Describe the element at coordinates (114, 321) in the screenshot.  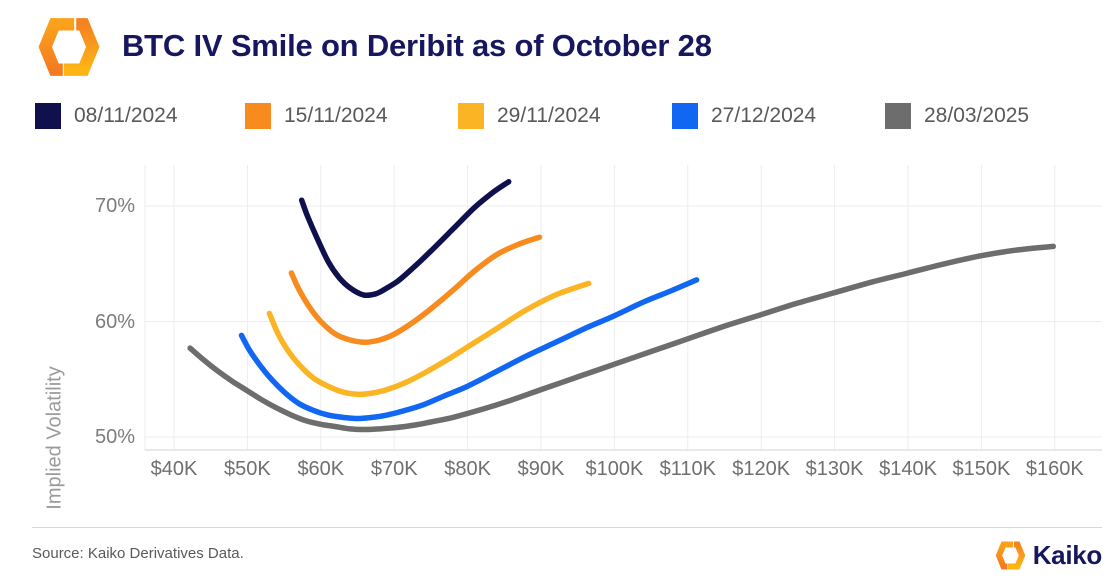
I see `y-tick-label: 60%` at that location.